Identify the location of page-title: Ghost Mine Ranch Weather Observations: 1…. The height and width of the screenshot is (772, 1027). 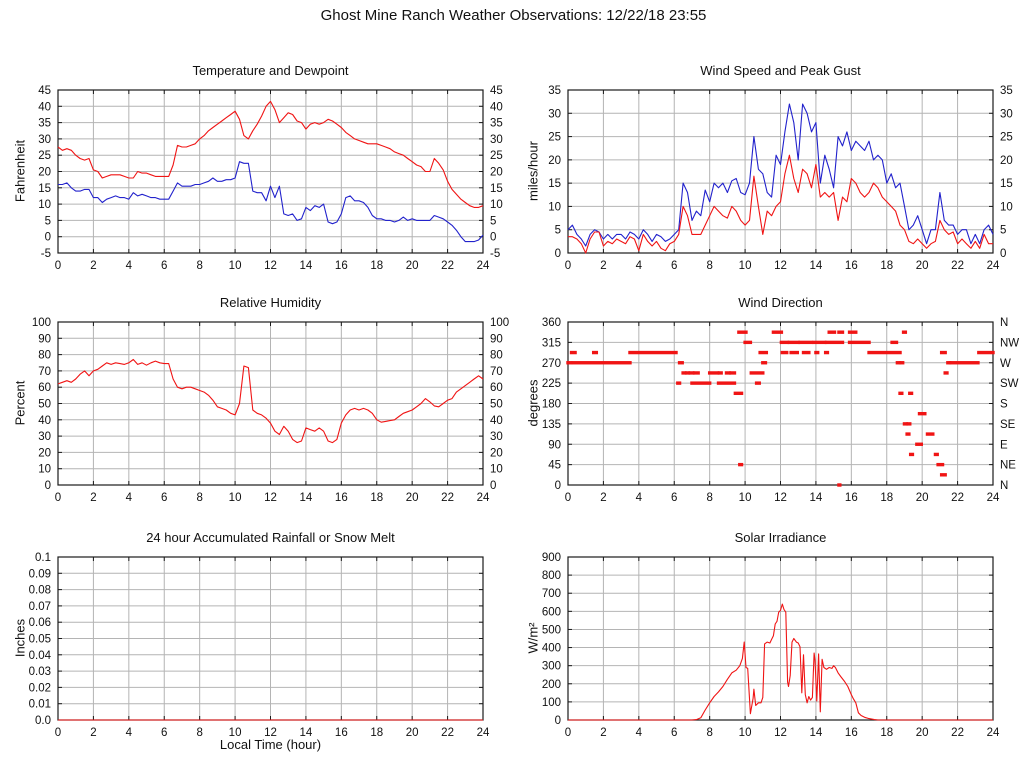
(513, 15).